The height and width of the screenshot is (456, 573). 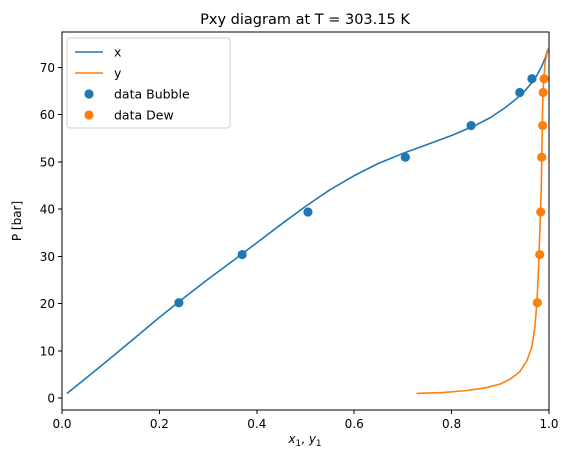 What do you see at coordinates (144, 115) in the screenshot?
I see `legend-label-data-dew: data Dew` at bounding box center [144, 115].